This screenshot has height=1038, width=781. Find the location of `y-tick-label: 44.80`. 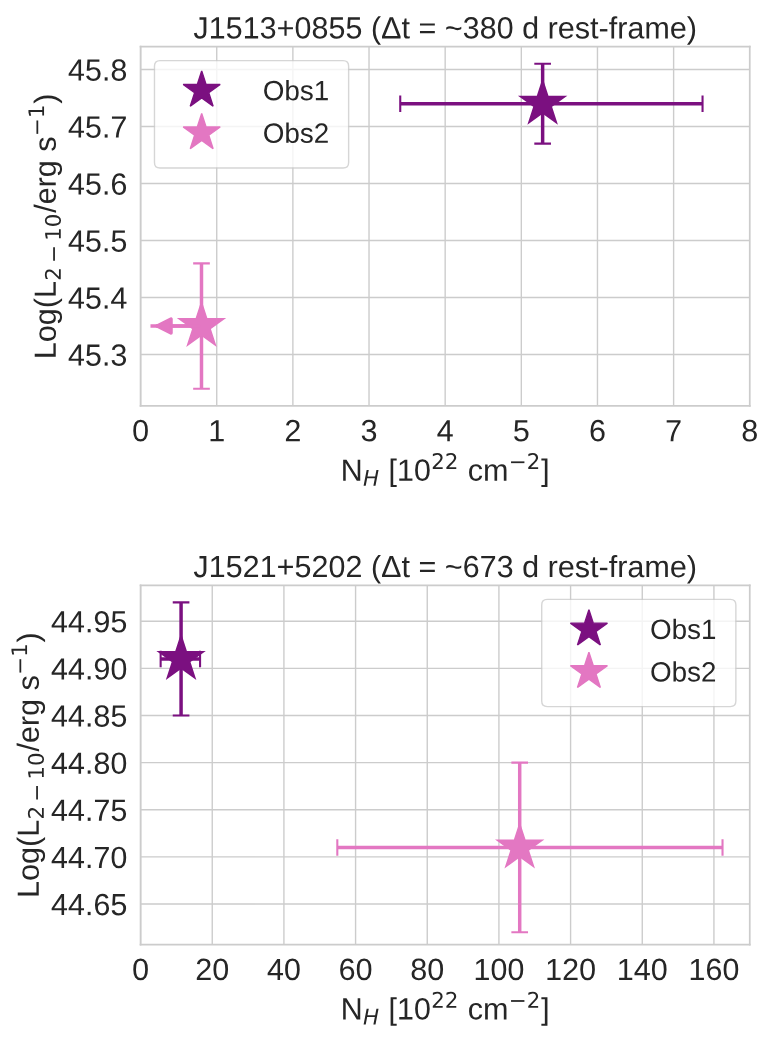

y-tick-label: 44.80 is located at coordinates (89, 763).